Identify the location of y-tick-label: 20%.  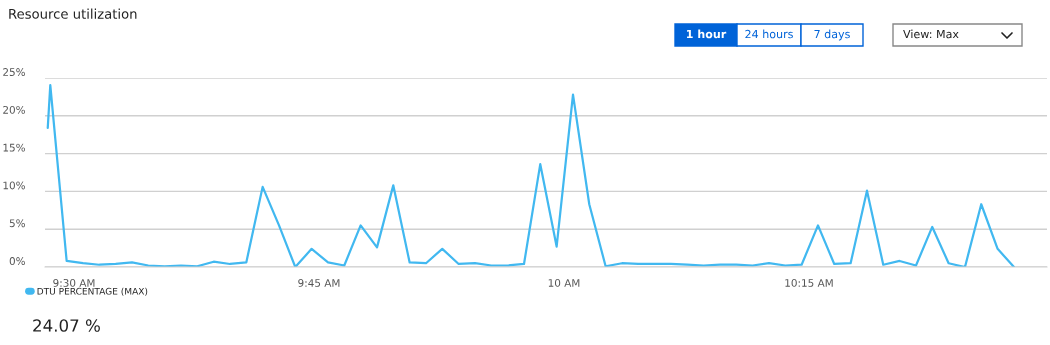
(14, 109).